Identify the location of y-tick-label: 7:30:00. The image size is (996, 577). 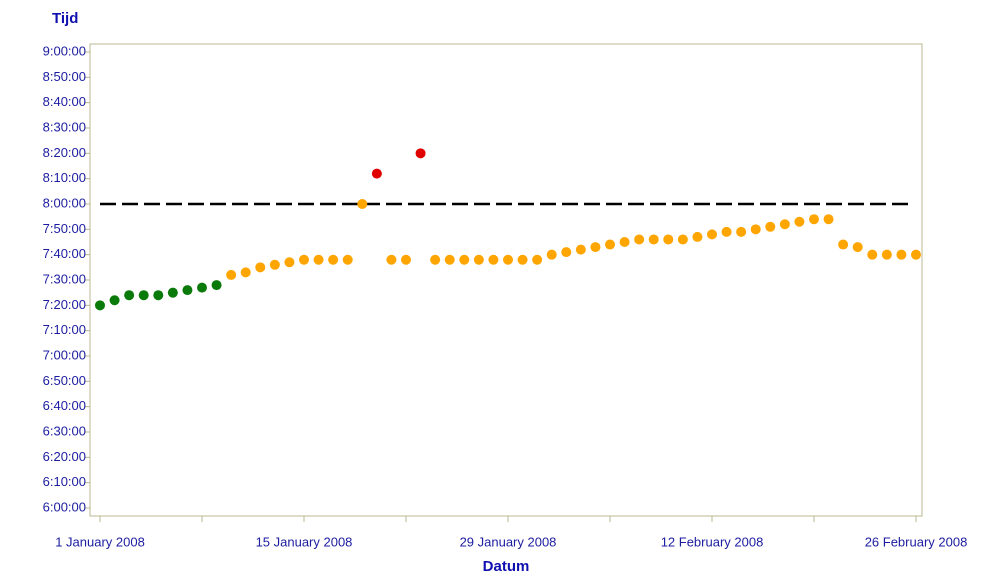
(64, 278).